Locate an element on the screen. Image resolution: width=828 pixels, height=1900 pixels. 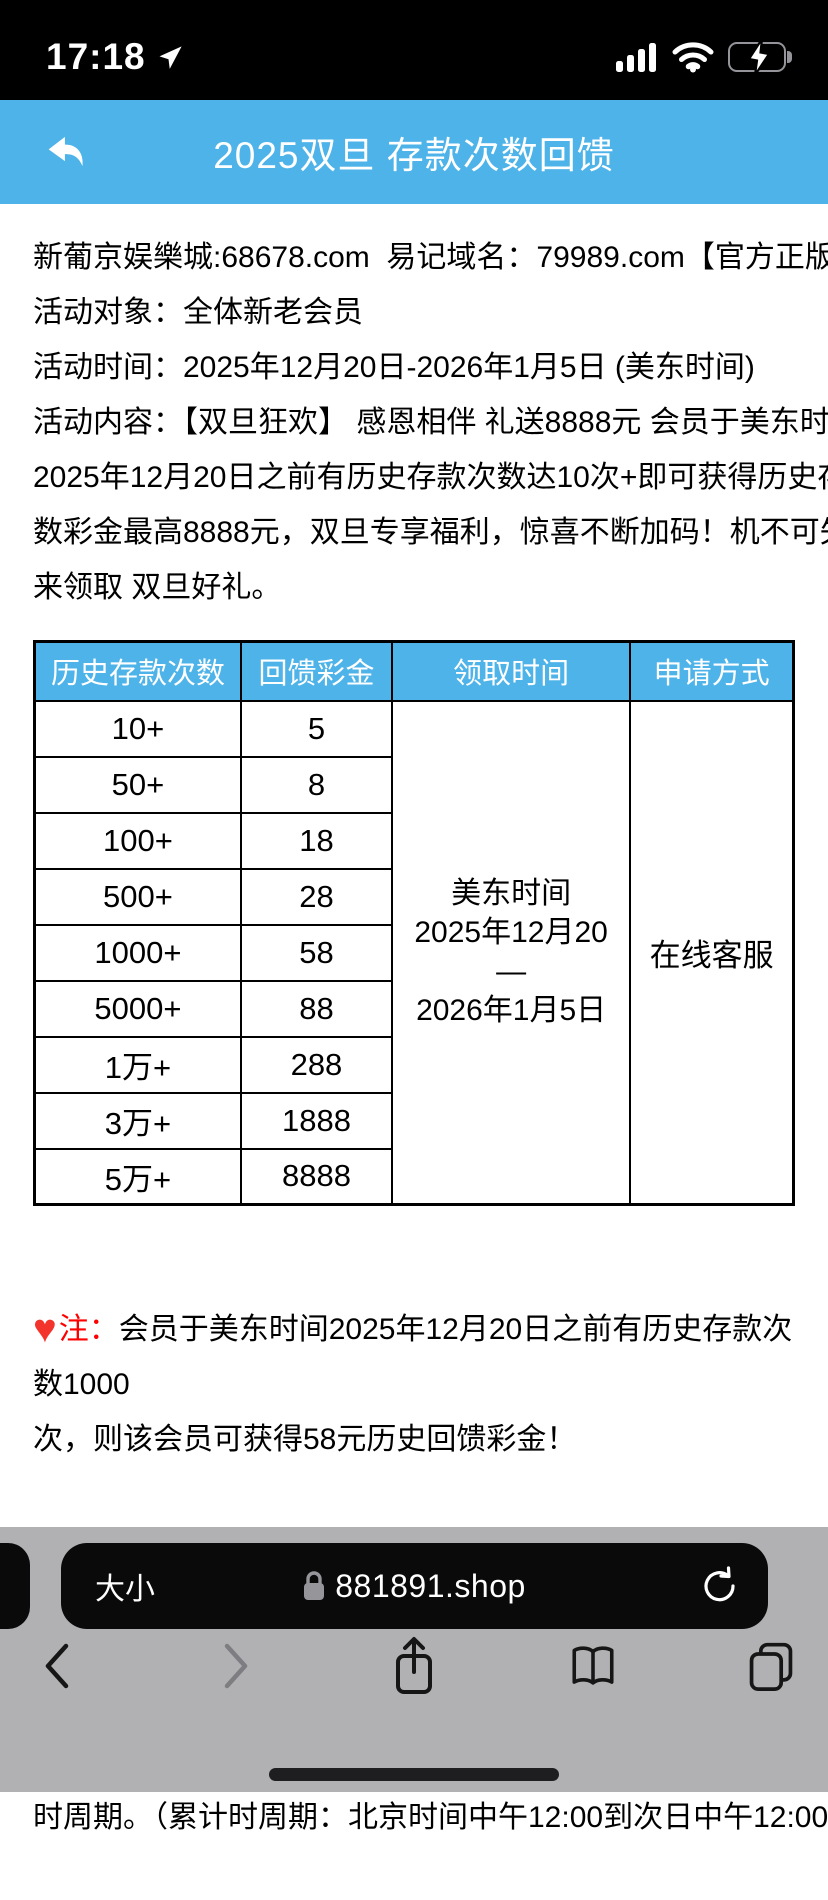
header-apply-method: 申请方式 is located at coordinates (712, 671).